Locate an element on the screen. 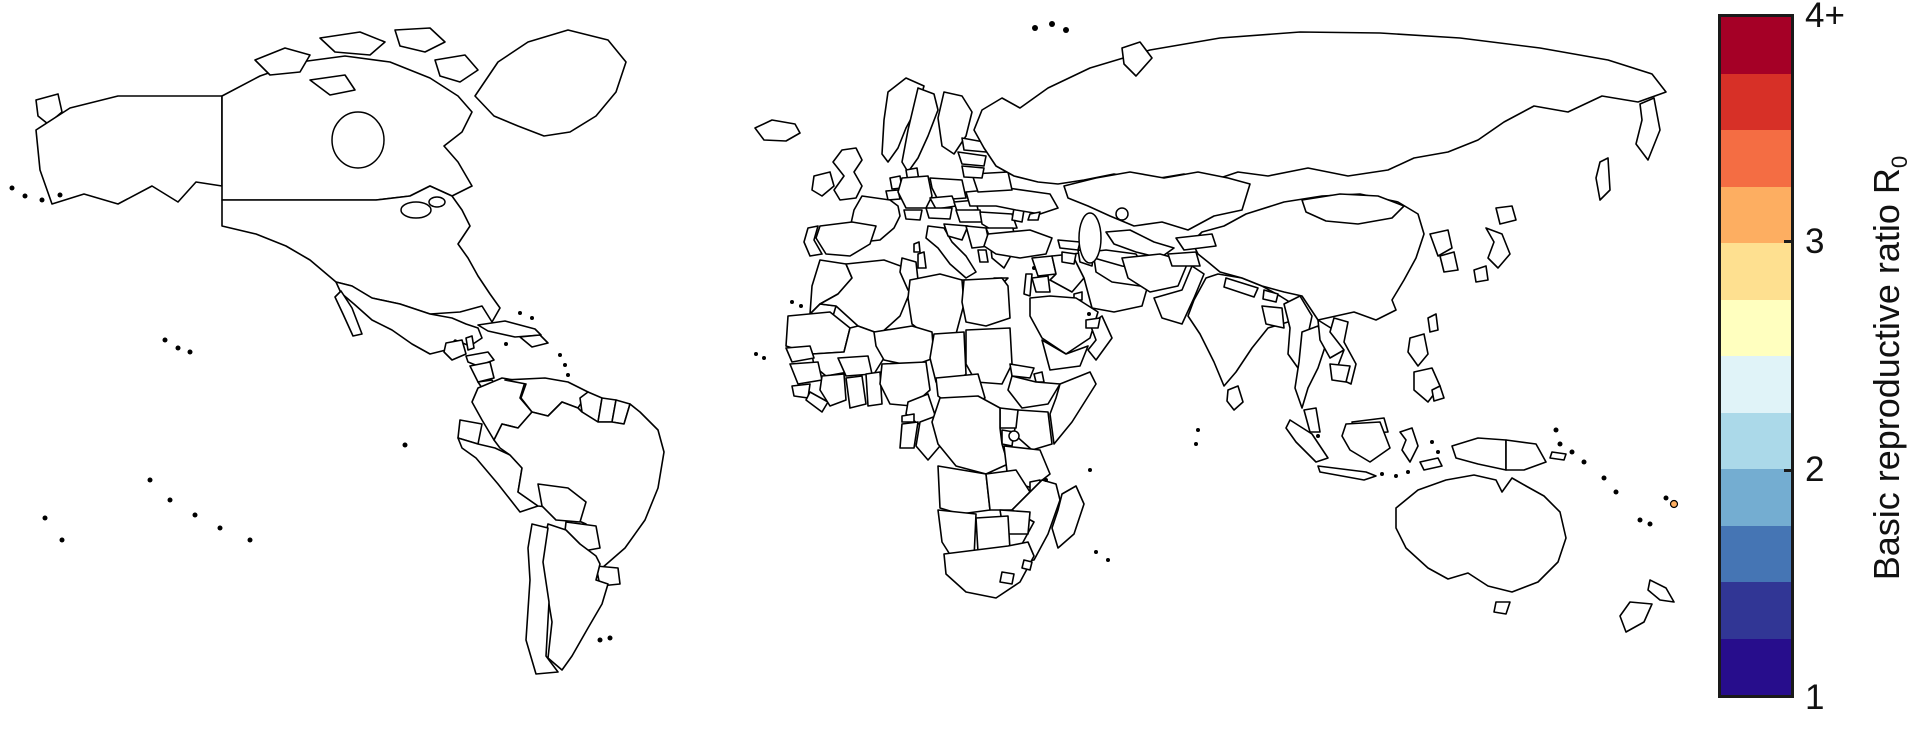 The height and width of the screenshot is (730, 1921). aral-sea is located at coordinates (1122, 214).